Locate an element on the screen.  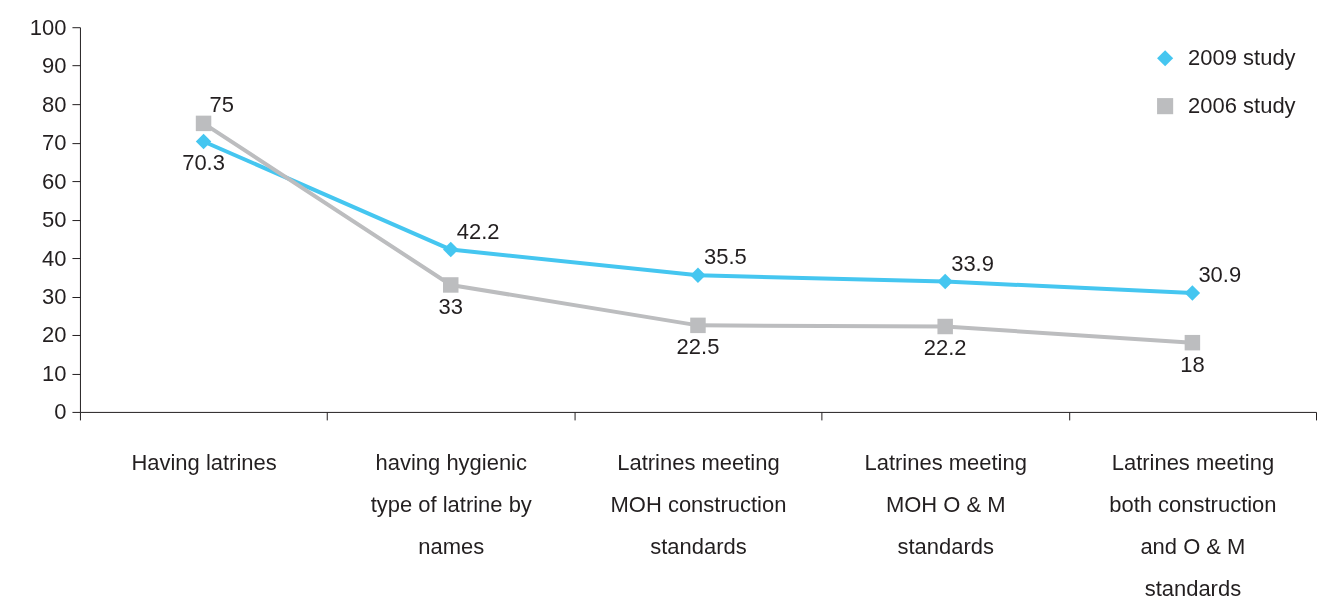
y-tick-label: 100 is located at coordinates (48, 27).